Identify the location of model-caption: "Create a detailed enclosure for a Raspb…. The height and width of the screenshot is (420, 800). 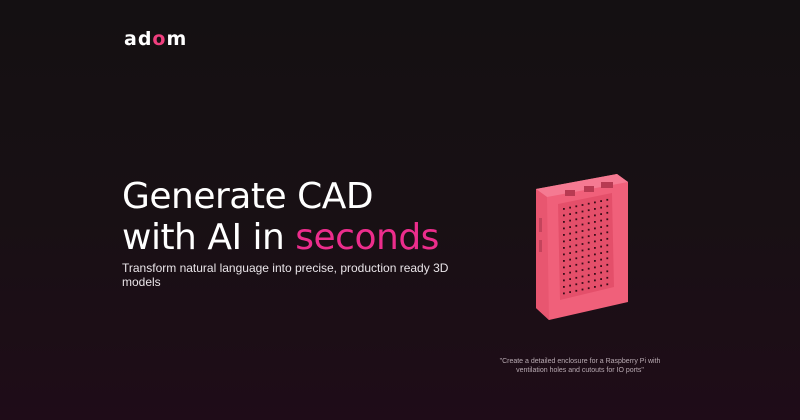
(580, 366).